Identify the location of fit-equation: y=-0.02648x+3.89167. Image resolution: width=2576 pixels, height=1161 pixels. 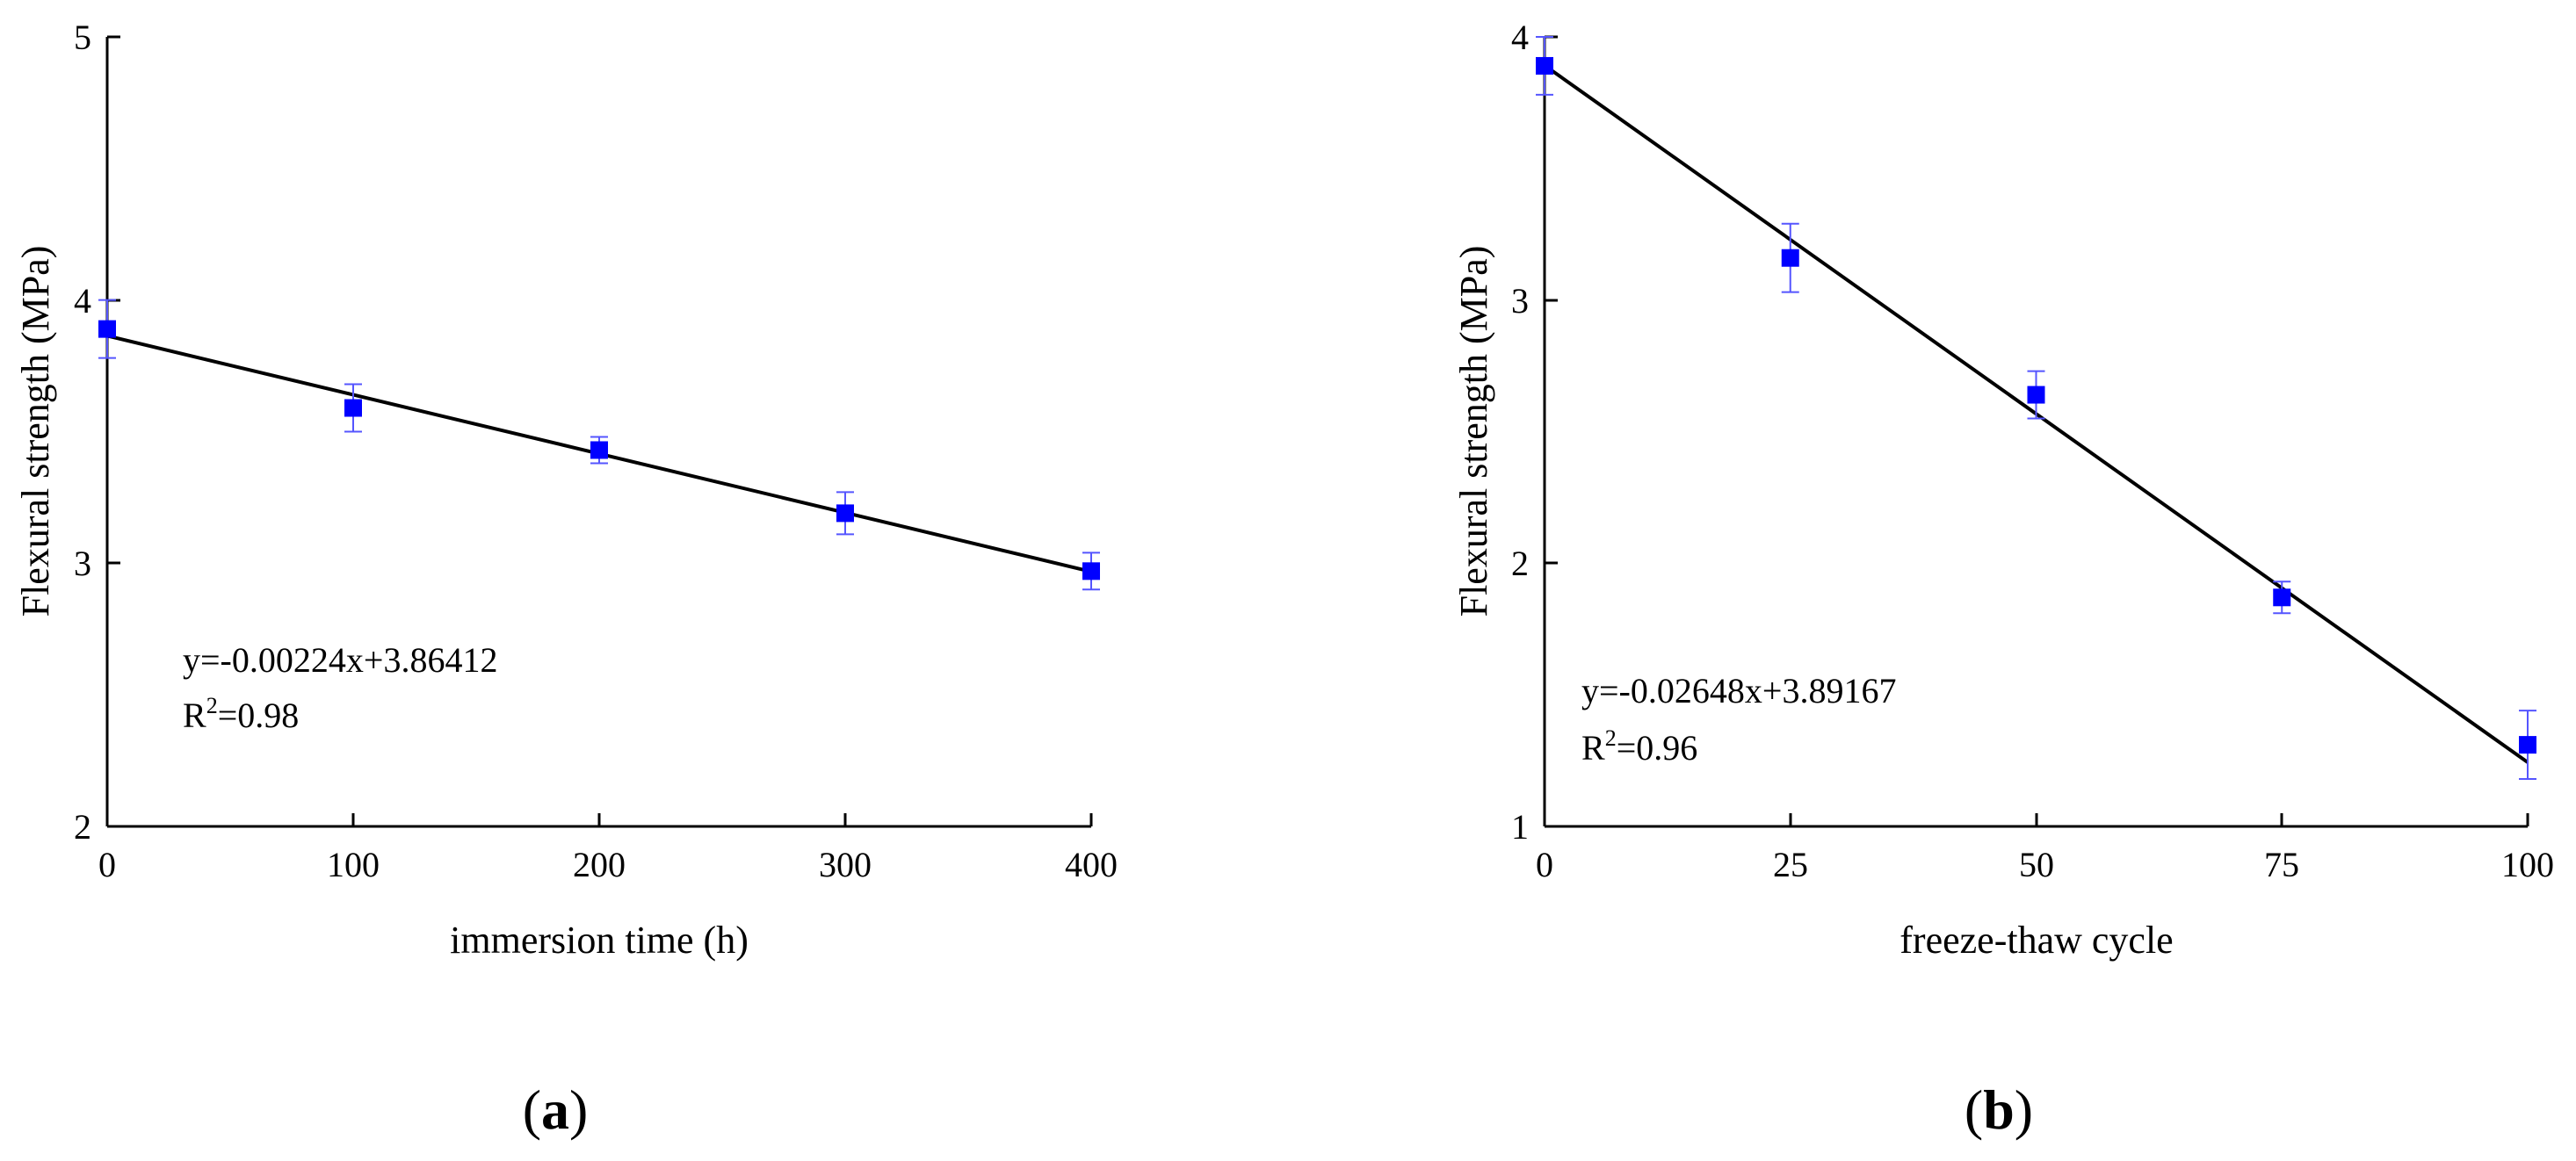
(1738, 691).